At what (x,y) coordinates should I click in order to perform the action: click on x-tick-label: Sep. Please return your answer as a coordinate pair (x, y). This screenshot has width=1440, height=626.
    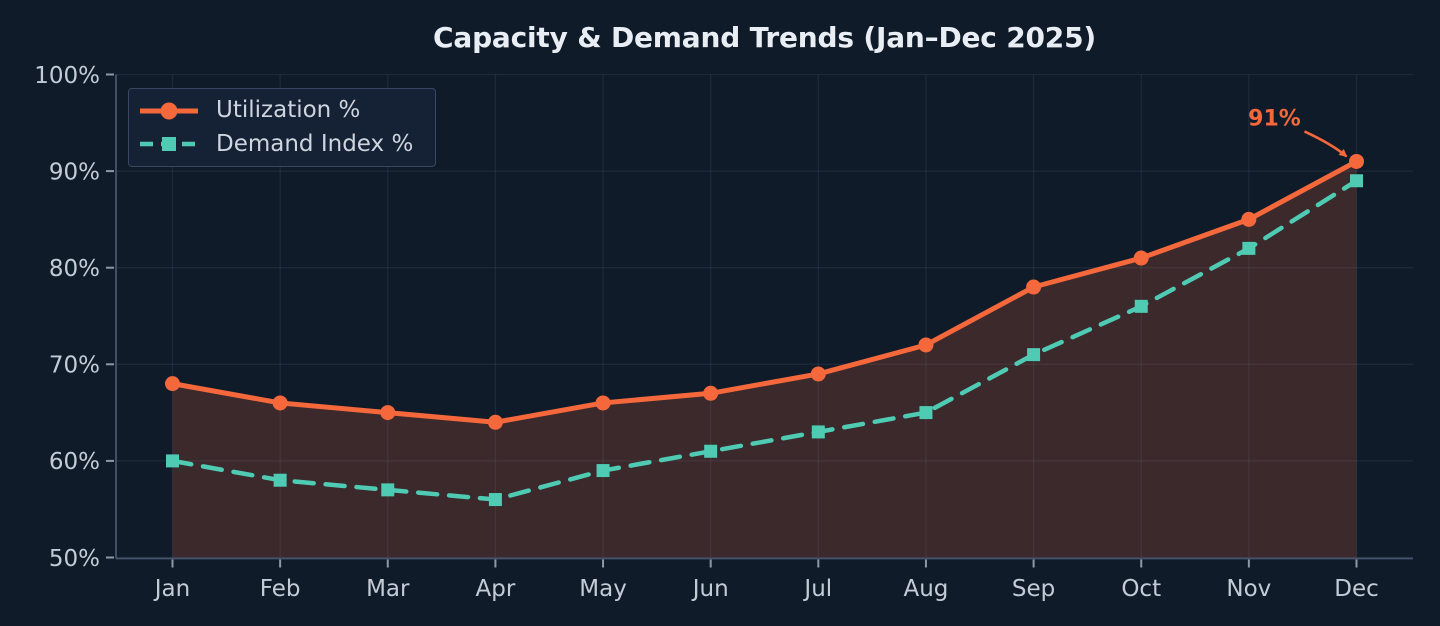
    Looking at the image, I should click on (1033, 589).